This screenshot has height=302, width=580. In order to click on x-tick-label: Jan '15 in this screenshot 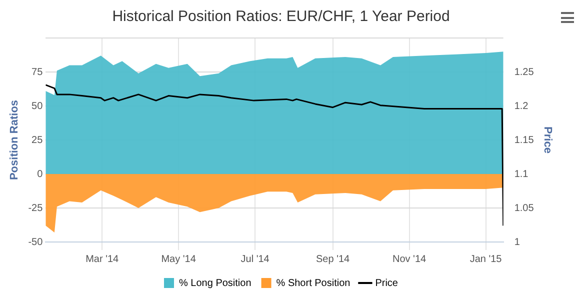, I will do `click(486, 259)`.